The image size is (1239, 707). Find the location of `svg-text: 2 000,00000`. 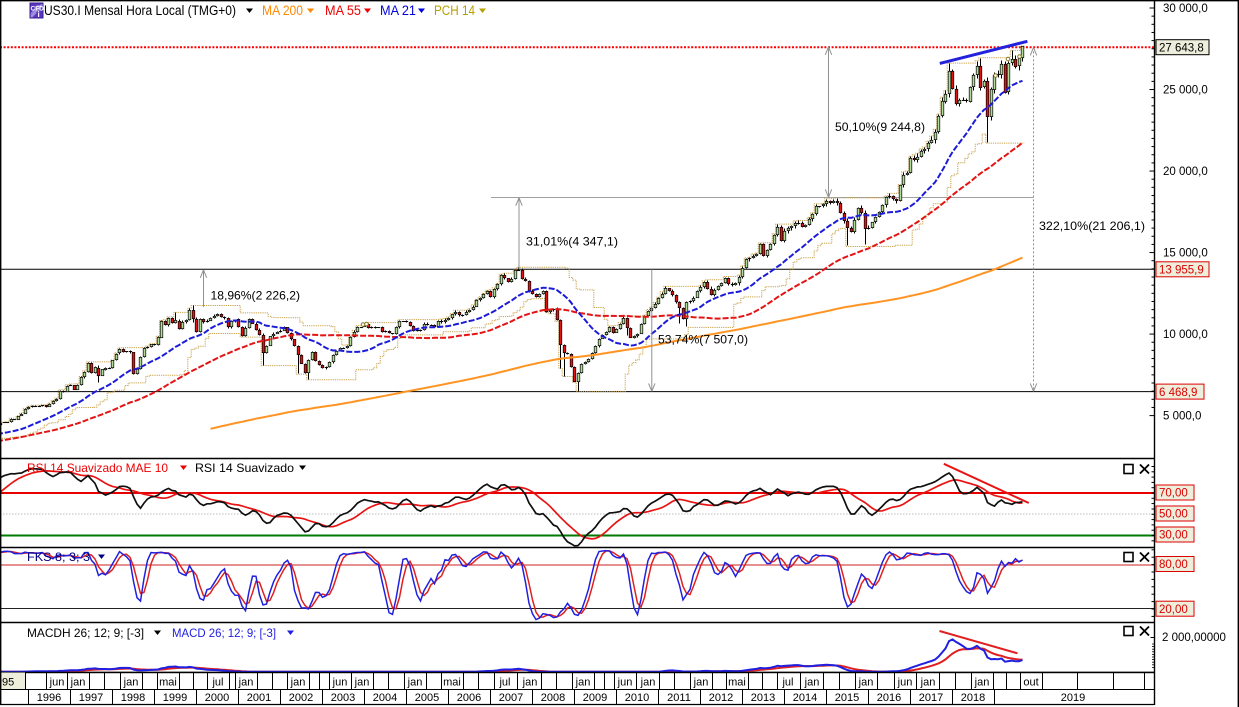

svg-text: 2 000,00000 is located at coordinates (1194, 638).